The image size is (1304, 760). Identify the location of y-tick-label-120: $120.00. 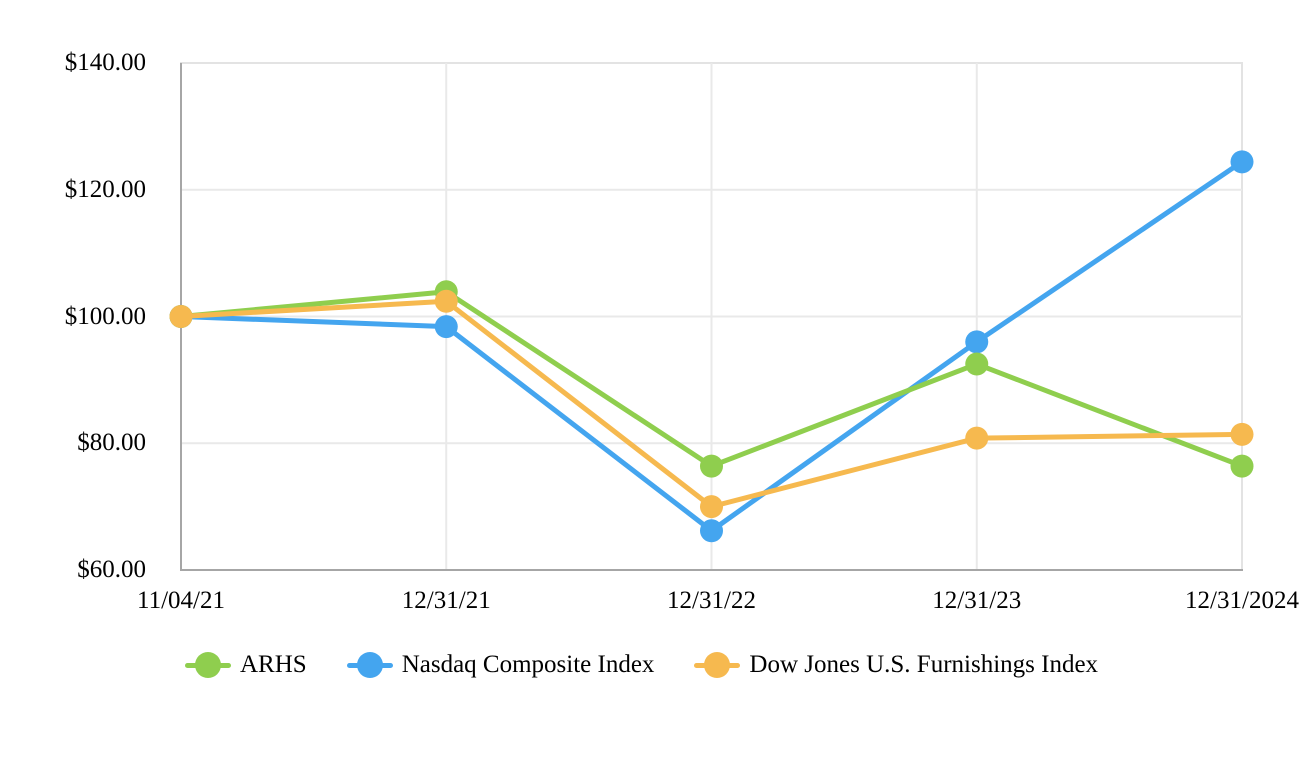
(105, 189).